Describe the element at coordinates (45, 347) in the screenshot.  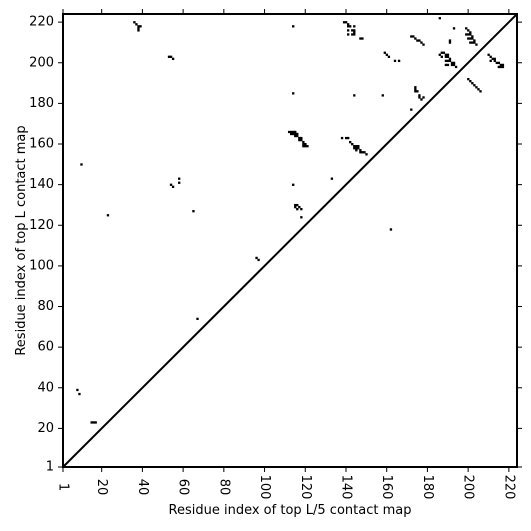
I see `y-tick-label: 60` at that location.